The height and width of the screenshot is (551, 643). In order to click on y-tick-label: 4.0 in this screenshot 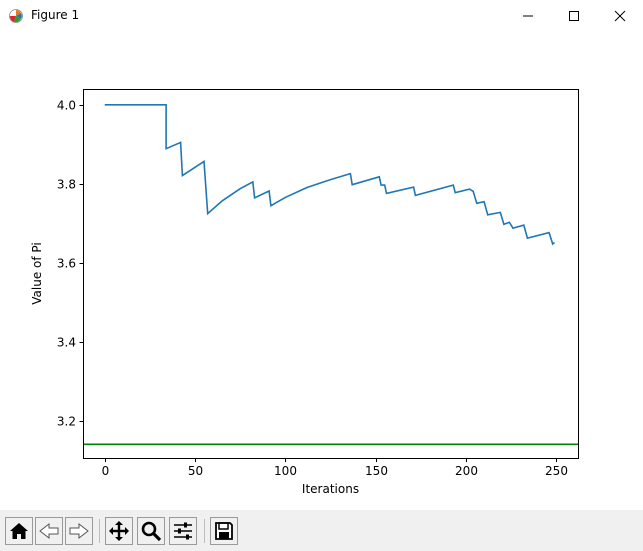, I will do `click(66, 106)`.